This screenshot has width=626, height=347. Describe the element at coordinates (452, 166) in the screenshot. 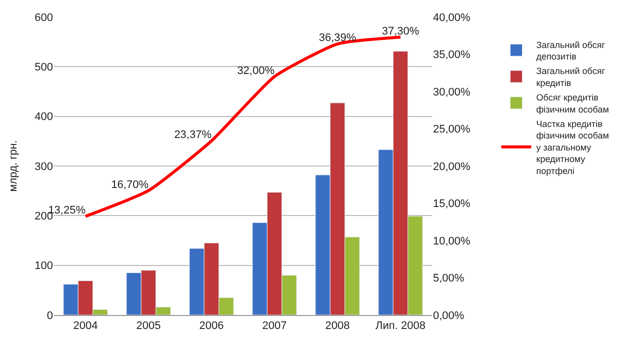

I see `y2-tick-label: 20,00%` at that location.